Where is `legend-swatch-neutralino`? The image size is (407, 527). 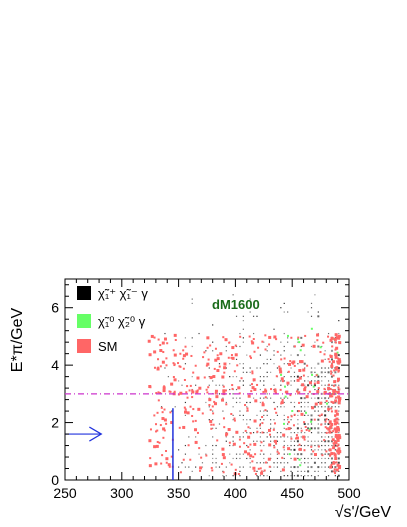
legend-swatch-neutralino is located at coordinates (84, 321).